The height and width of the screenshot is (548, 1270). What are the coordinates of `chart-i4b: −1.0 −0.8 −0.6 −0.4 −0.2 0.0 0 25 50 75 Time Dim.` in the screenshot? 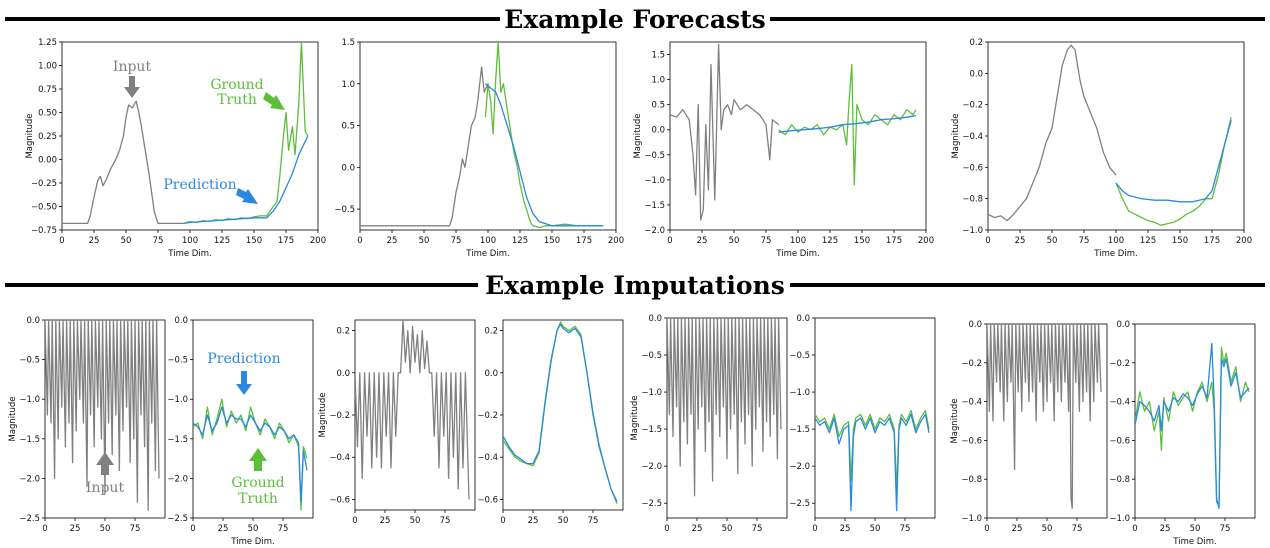 It's located at (1182, 433).